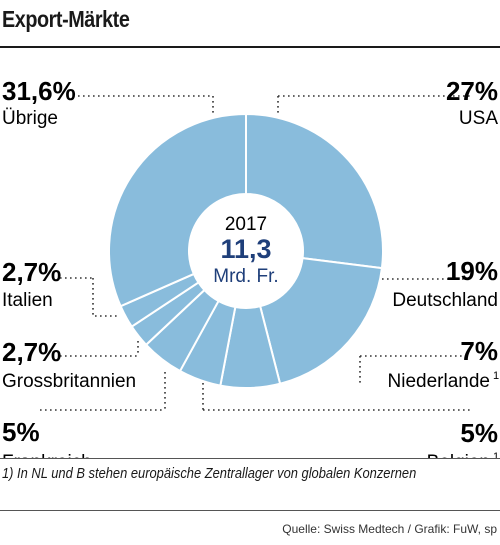 Image resolution: width=500 pixels, height=545 pixels. What do you see at coordinates (177, 210) in the screenshot?
I see `slice--brige` at bounding box center [177, 210].